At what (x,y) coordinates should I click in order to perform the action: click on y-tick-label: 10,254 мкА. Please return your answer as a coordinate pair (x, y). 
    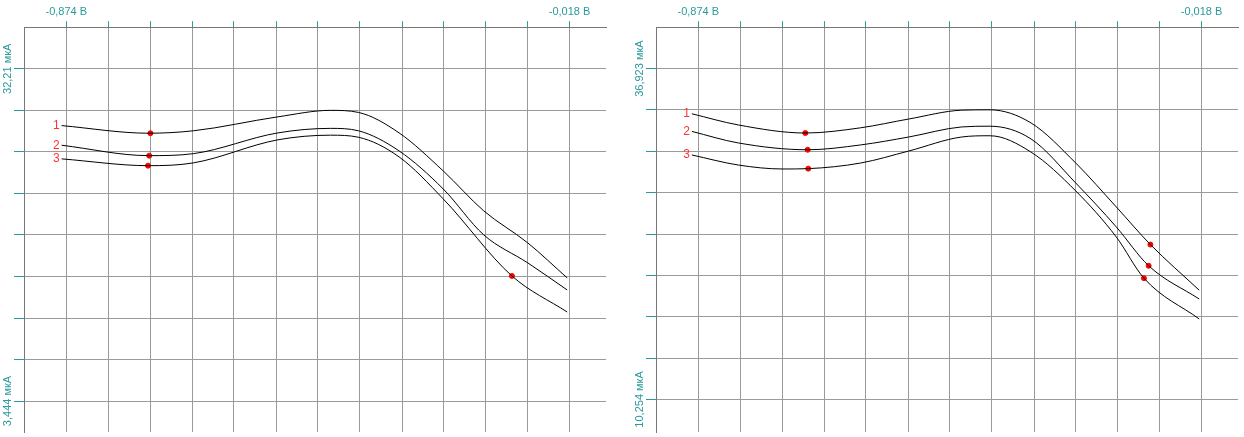
    Looking at the image, I should click on (639, 399).